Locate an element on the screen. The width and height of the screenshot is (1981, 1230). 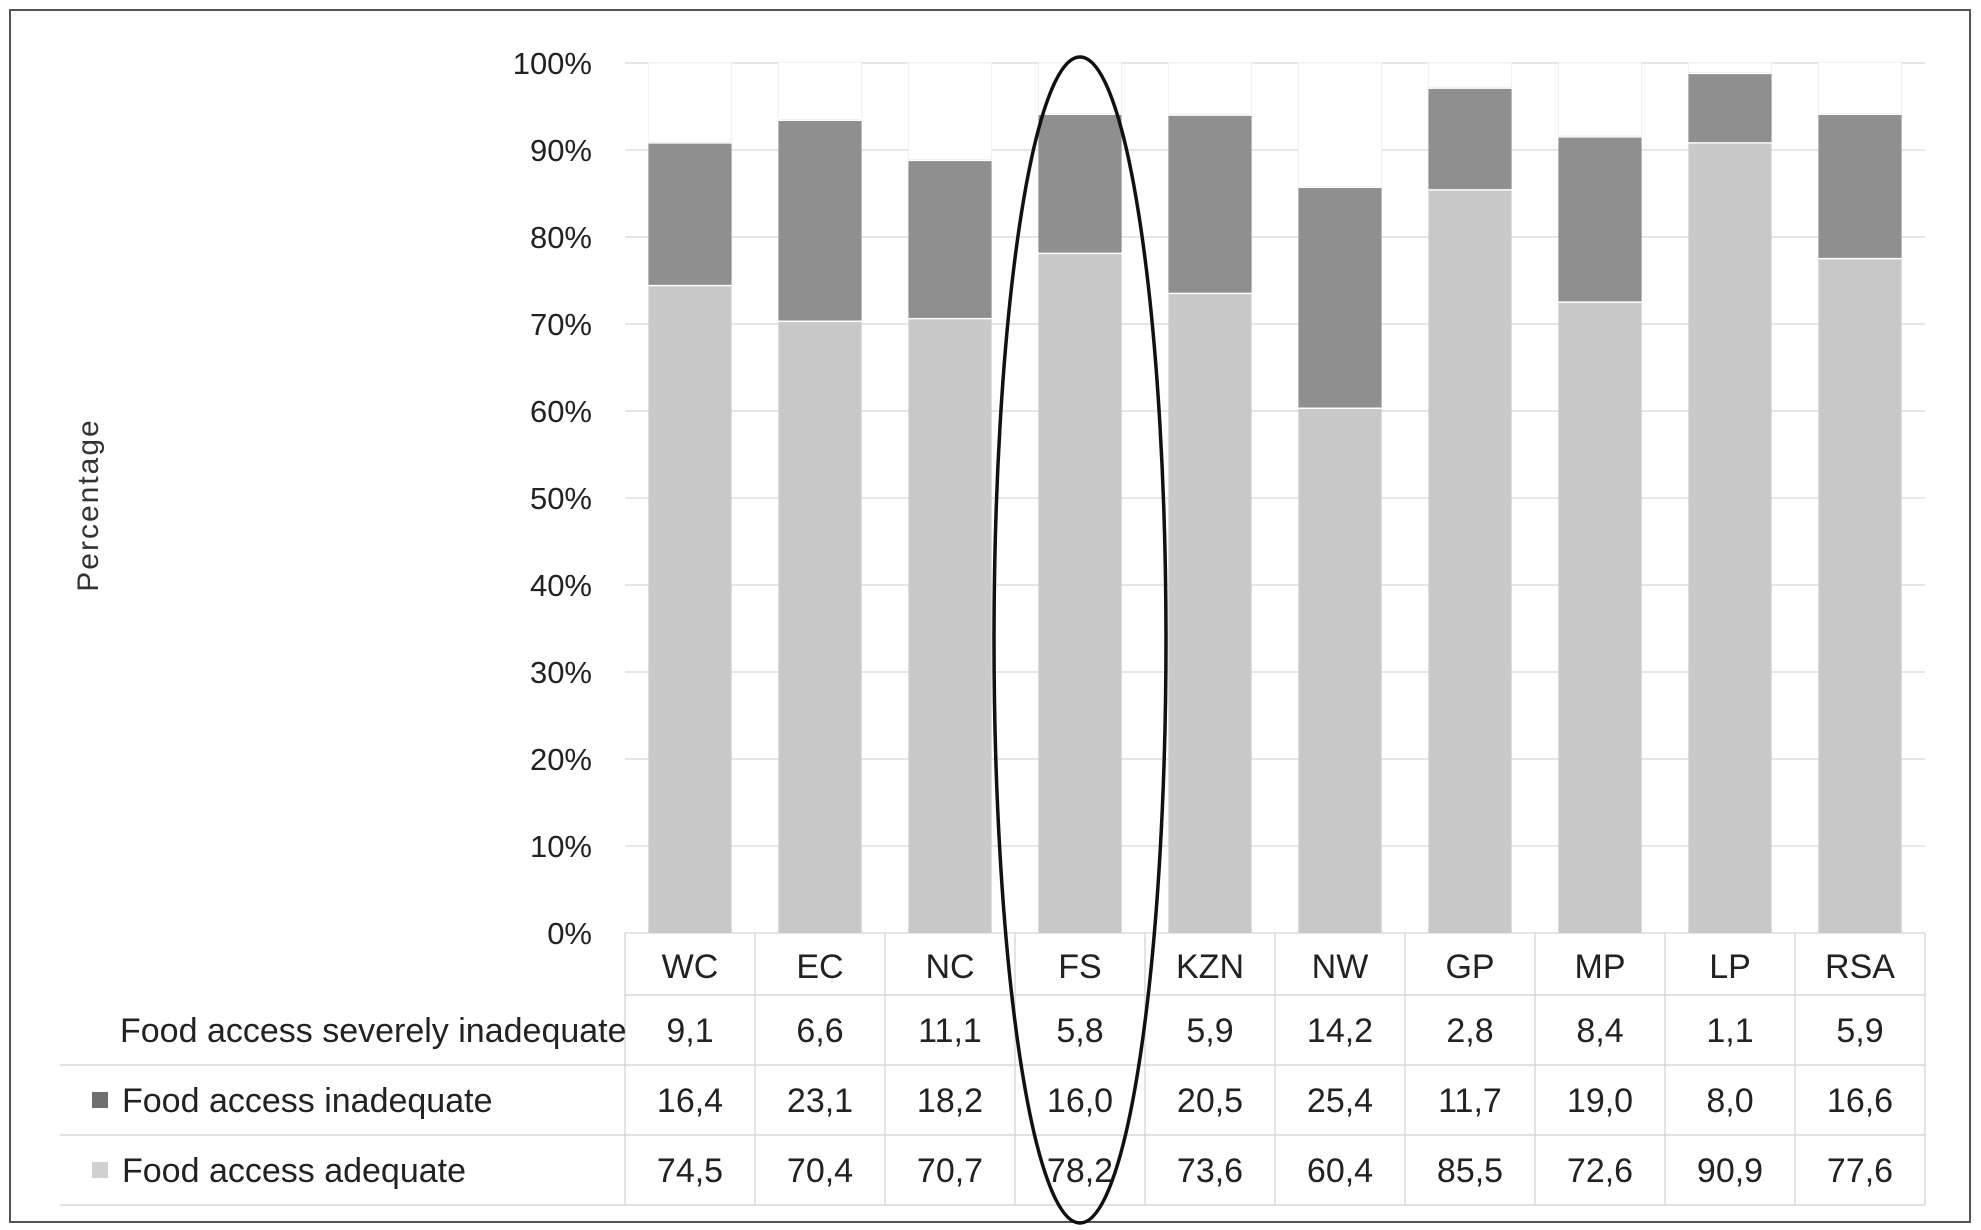
data-label: 16,6 is located at coordinates (1860, 1101).